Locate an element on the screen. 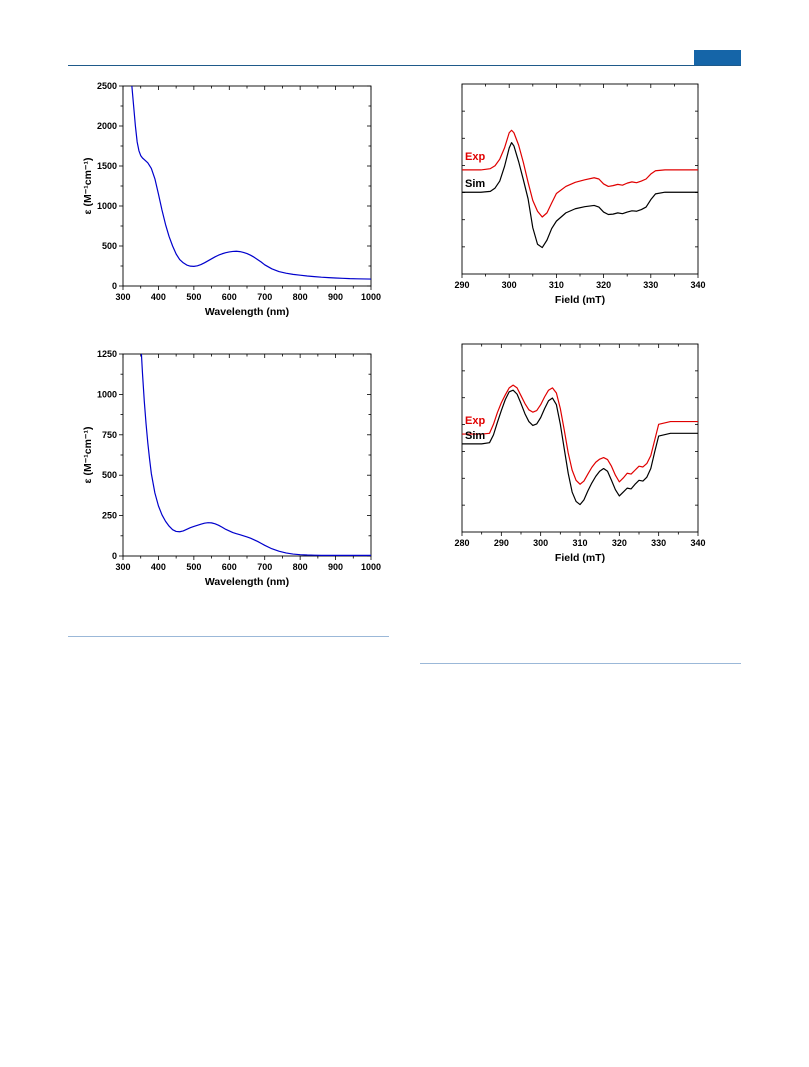  uv2-plot-frame is located at coordinates (247, 455).